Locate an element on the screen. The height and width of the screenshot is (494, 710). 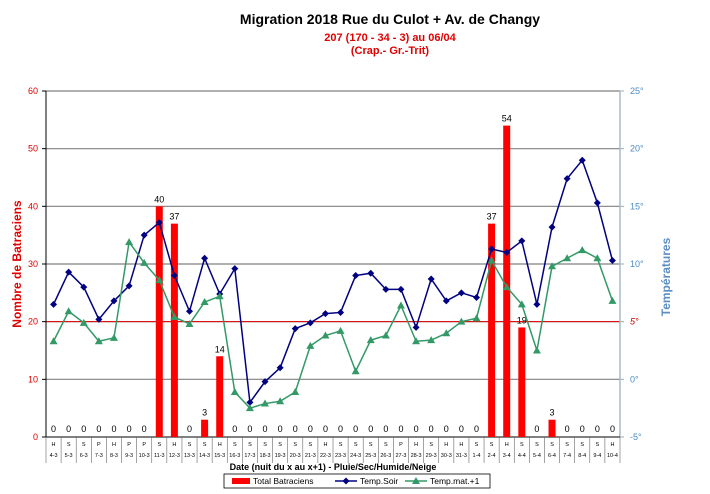
x-tick-label: 24-3 is located at coordinates (355, 456).